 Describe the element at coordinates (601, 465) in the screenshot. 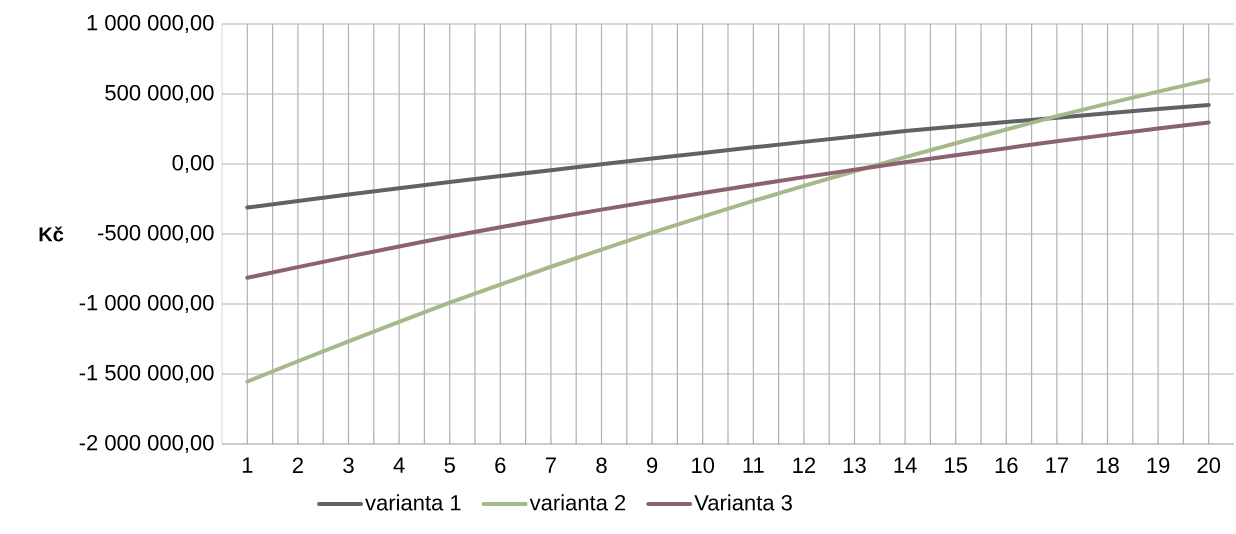

I see `x-tick-label: 8` at that location.